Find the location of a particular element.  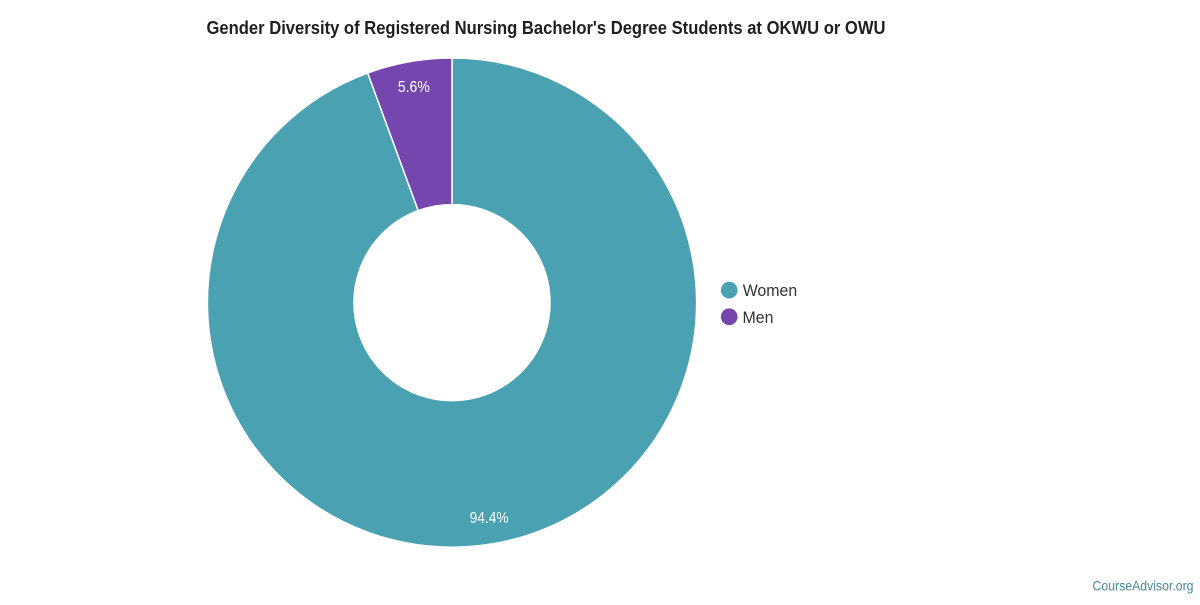

svg-text: CourseAdvisor.org is located at coordinates (1143, 586).